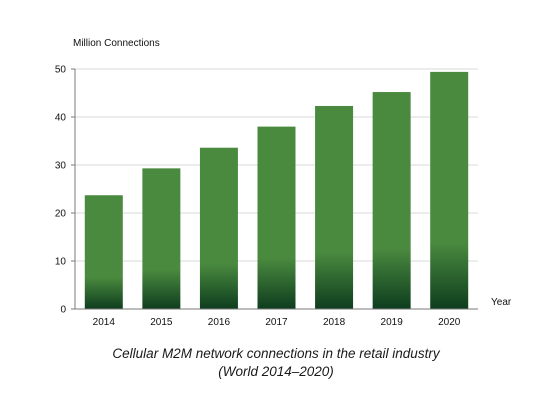  I want to click on y-tick-label: 40, so click(61, 118).